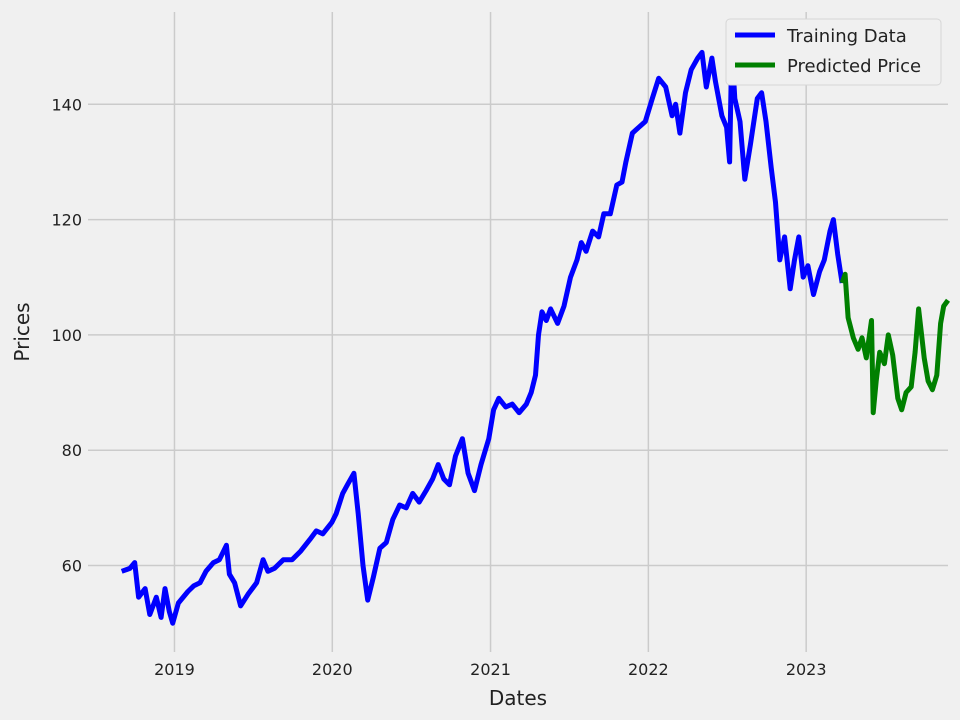 Image resolution: width=960 pixels, height=720 pixels. I want to click on y-tick-label: 140, so click(66, 104).